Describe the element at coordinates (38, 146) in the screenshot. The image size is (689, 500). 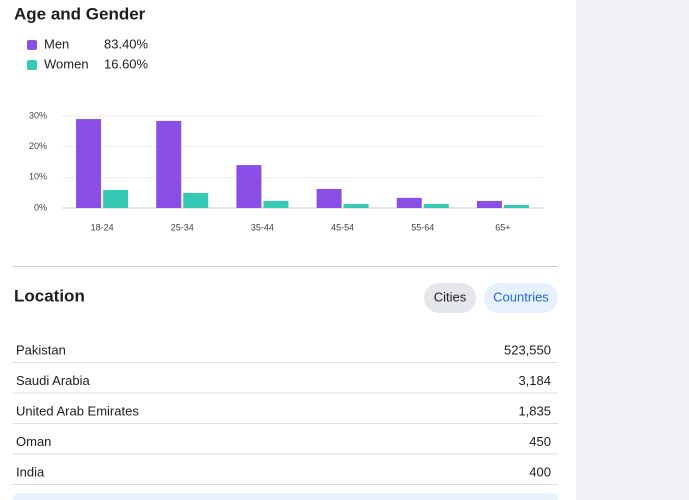
I see `y-tick-label: 20%` at that location.